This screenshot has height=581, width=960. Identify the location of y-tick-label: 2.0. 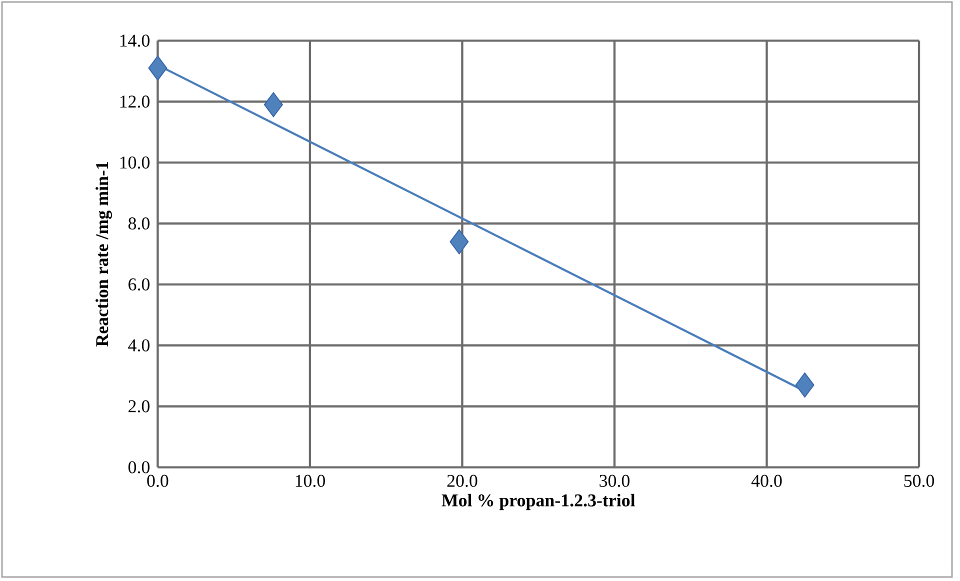
(139, 406).